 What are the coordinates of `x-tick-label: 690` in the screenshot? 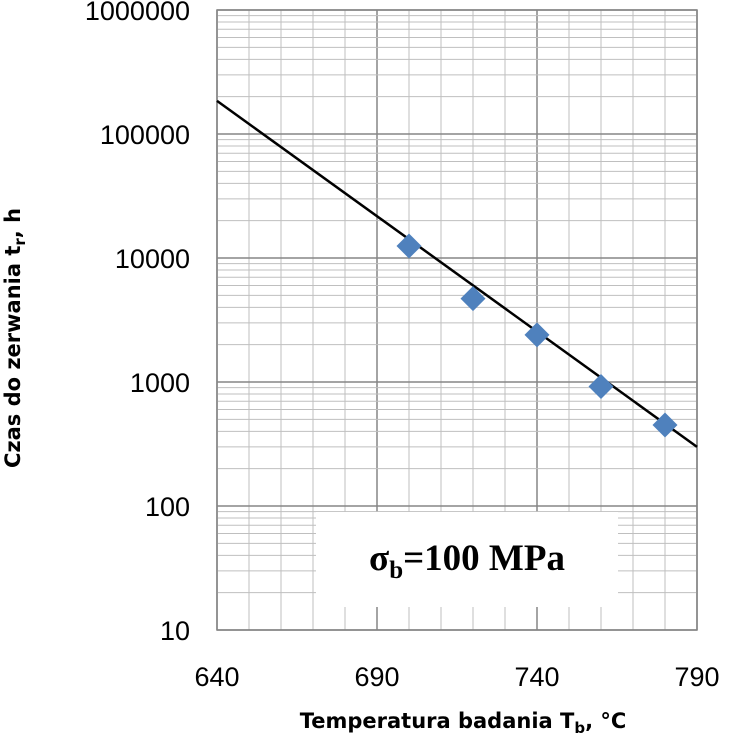 It's located at (376, 677).